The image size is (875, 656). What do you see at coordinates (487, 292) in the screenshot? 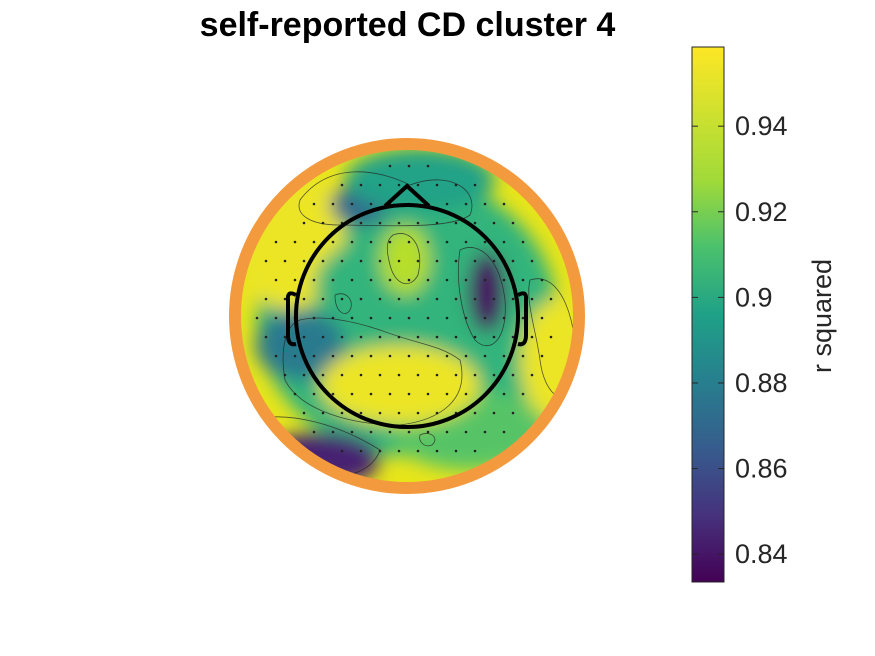
I see `map-region-right-temporal` at bounding box center [487, 292].